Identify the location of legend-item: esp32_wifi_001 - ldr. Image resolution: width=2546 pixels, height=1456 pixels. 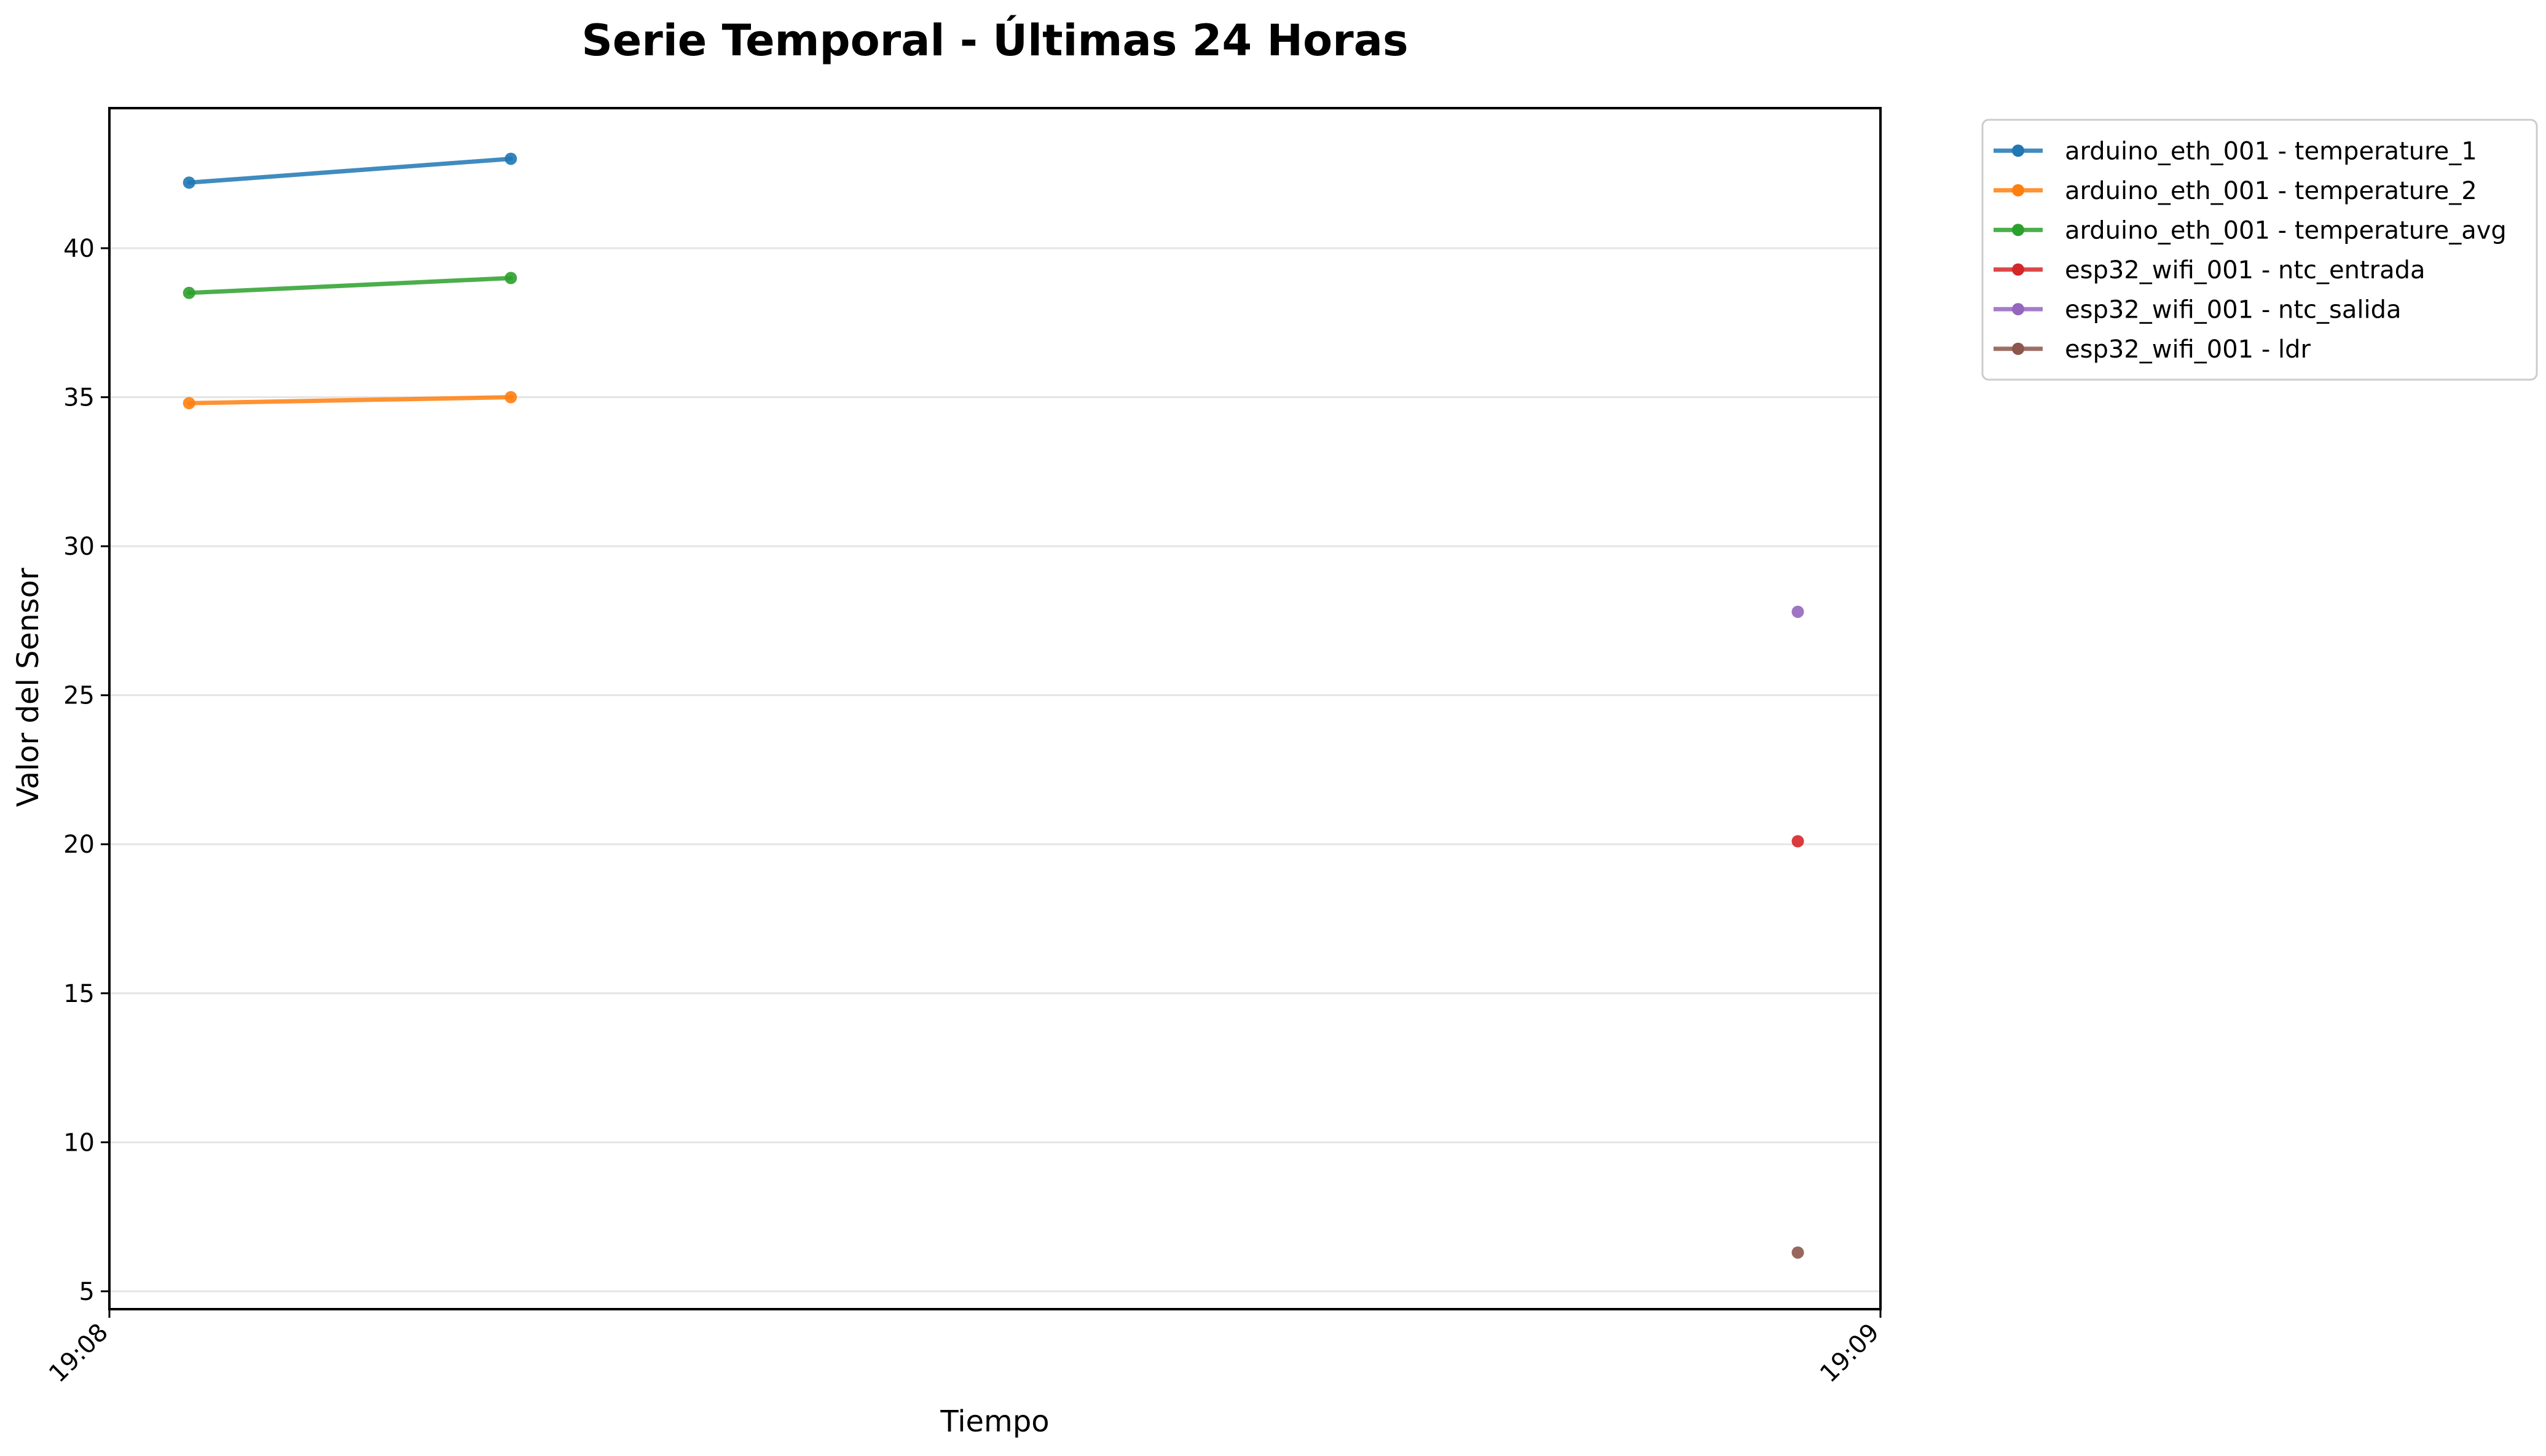
(2152, 349).